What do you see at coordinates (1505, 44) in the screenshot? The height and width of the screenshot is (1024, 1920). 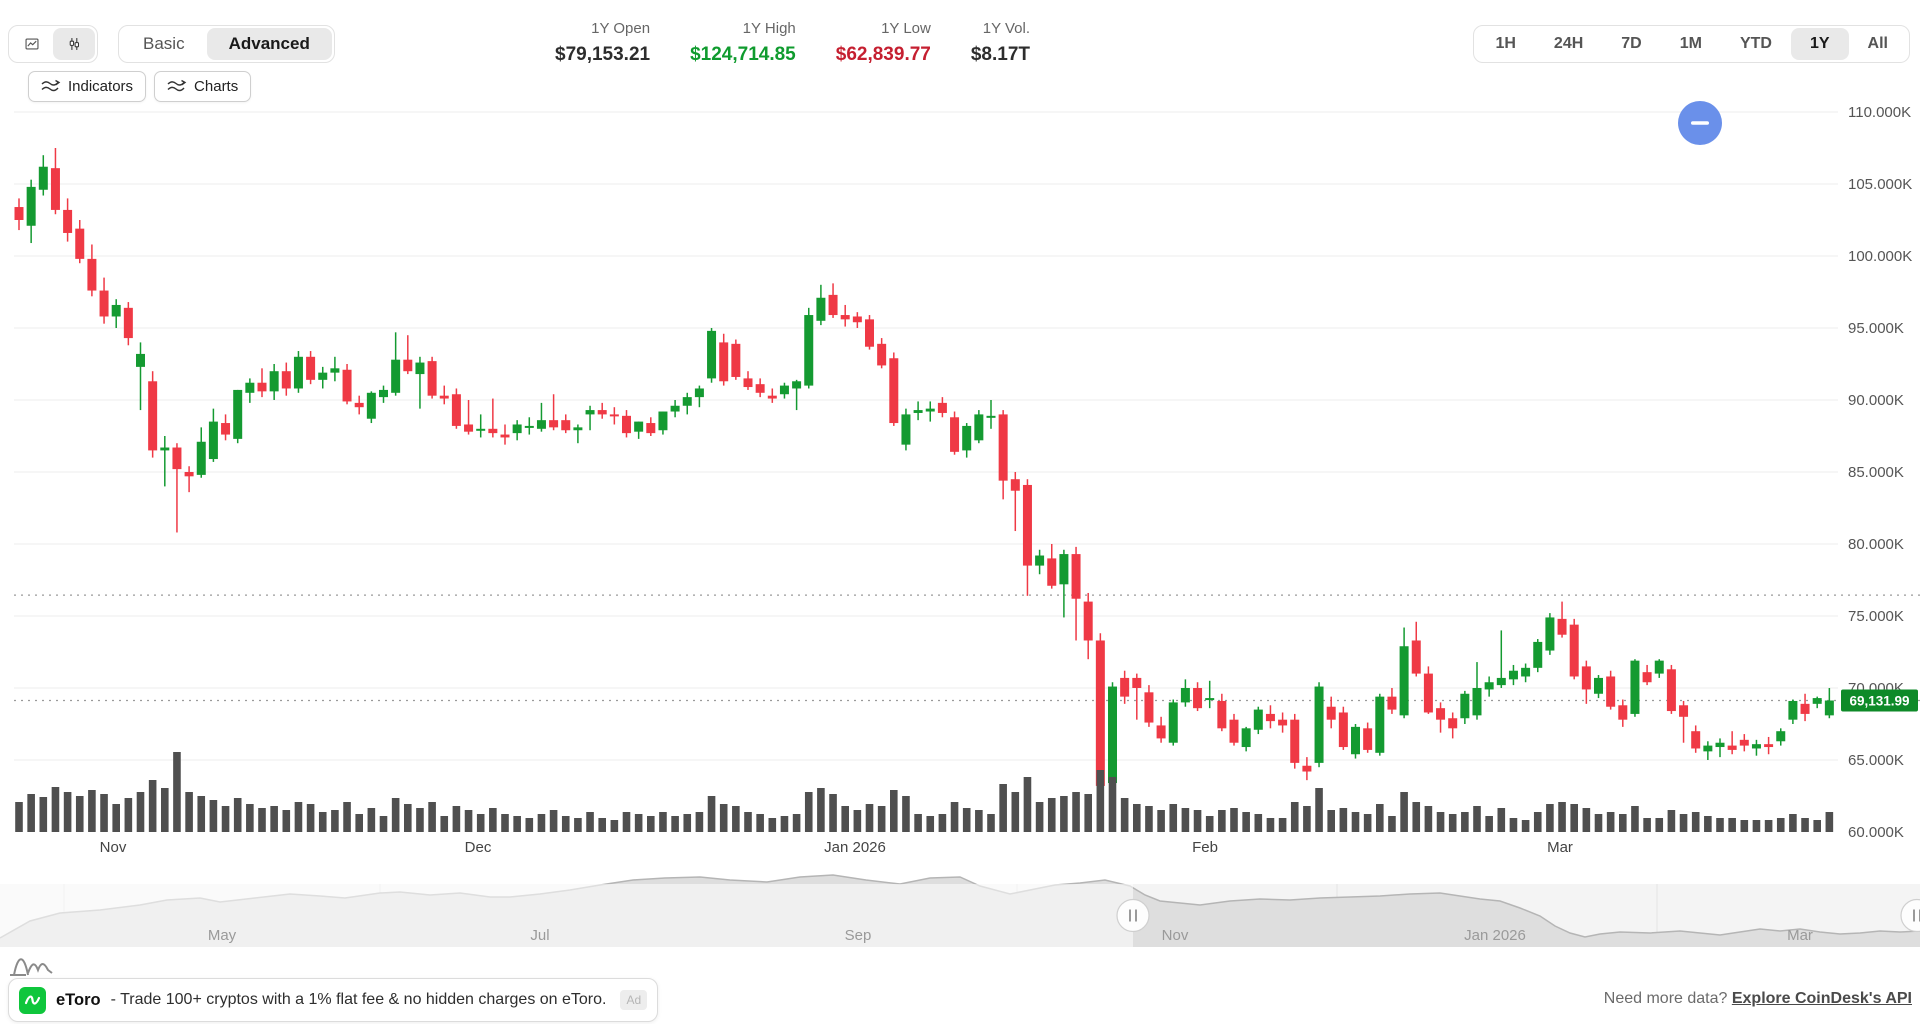 I see `range-1h: 1H` at bounding box center [1505, 44].